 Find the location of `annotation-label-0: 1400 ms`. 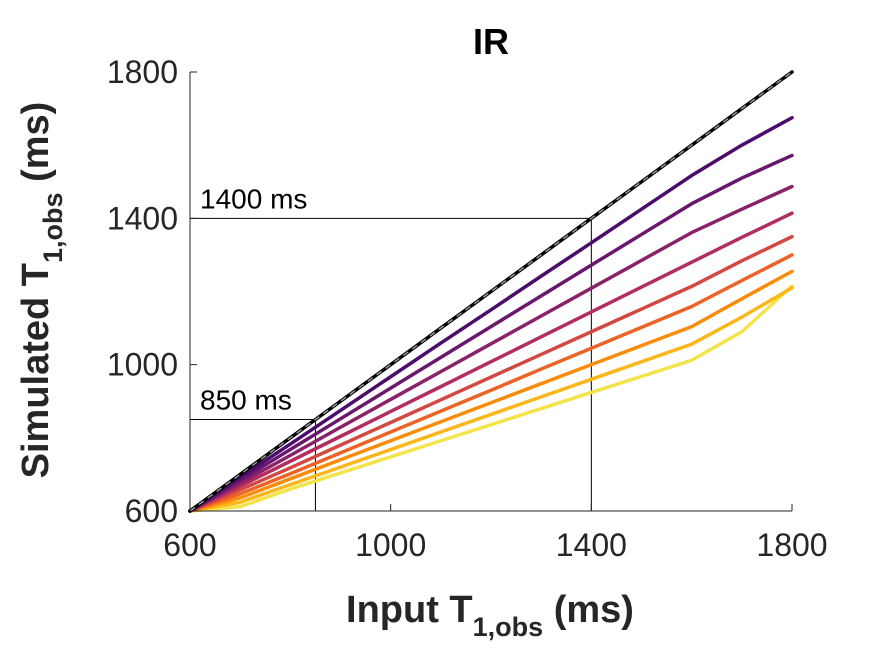

annotation-label-0: 1400 ms is located at coordinates (253, 198).